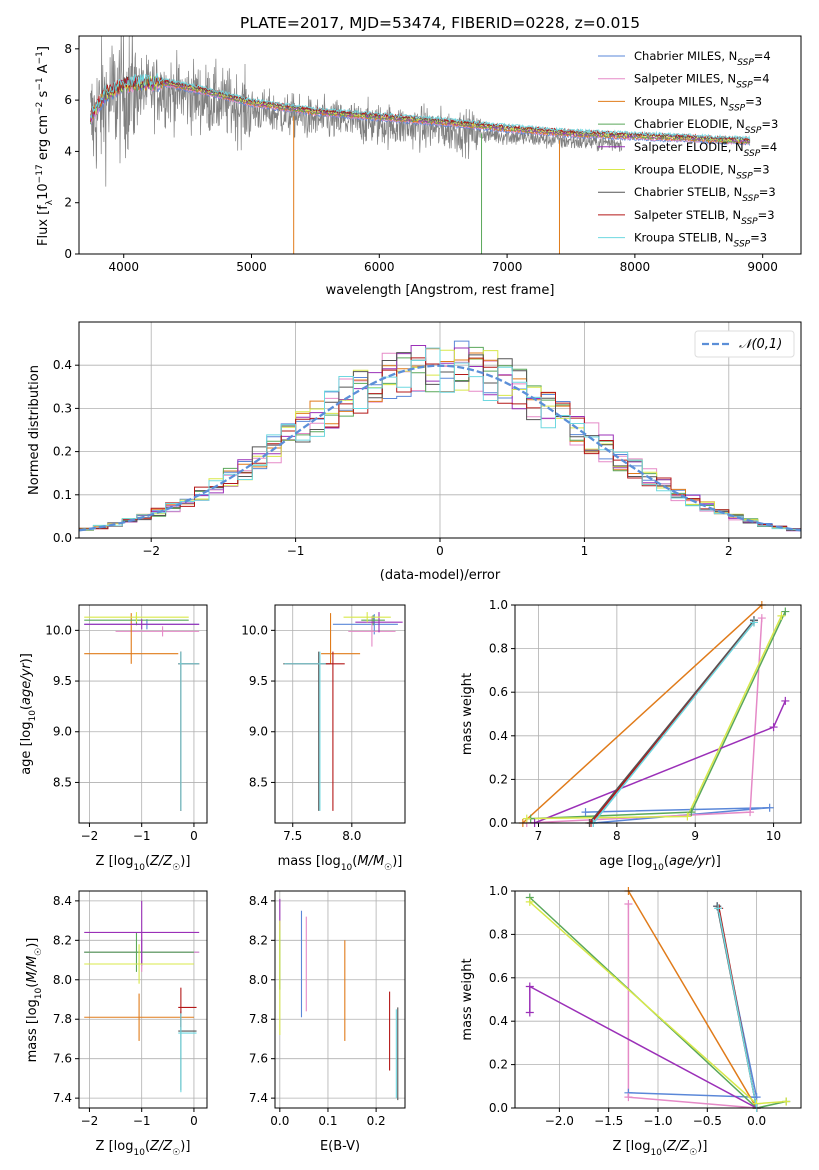  What do you see at coordinates (32, 1030) in the screenshot?
I see `label-part: mass [log` at bounding box center [32, 1030].